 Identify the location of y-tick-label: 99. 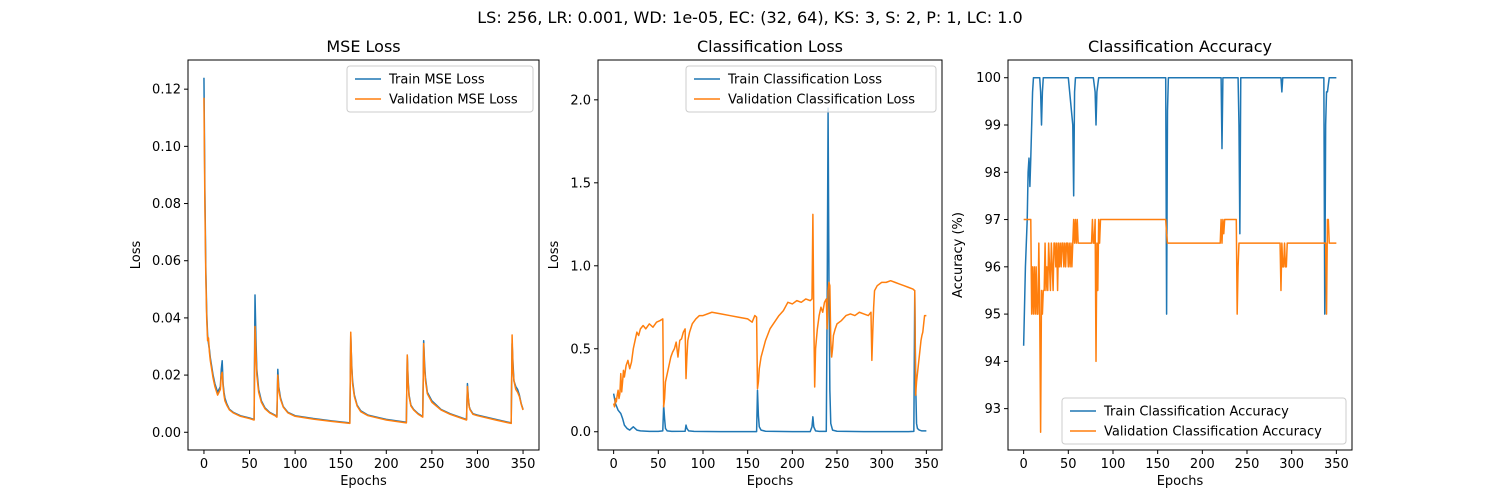
(992, 126).